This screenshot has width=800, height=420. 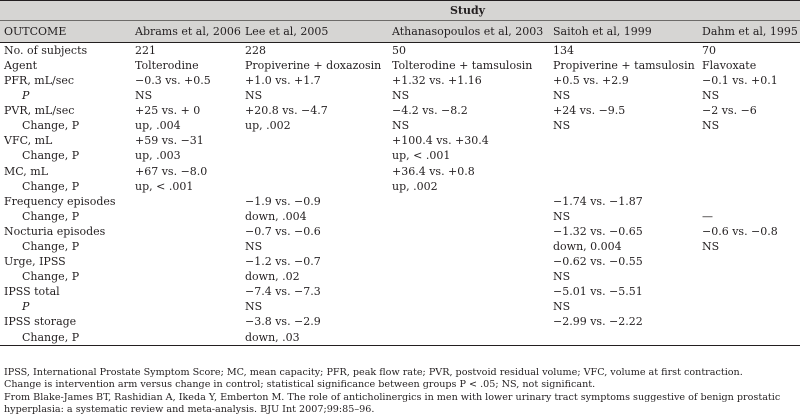 What do you see at coordinates (740, 80) in the screenshot?
I see `table-cell: −0.1 vs. +0.1` at bounding box center [740, 80].